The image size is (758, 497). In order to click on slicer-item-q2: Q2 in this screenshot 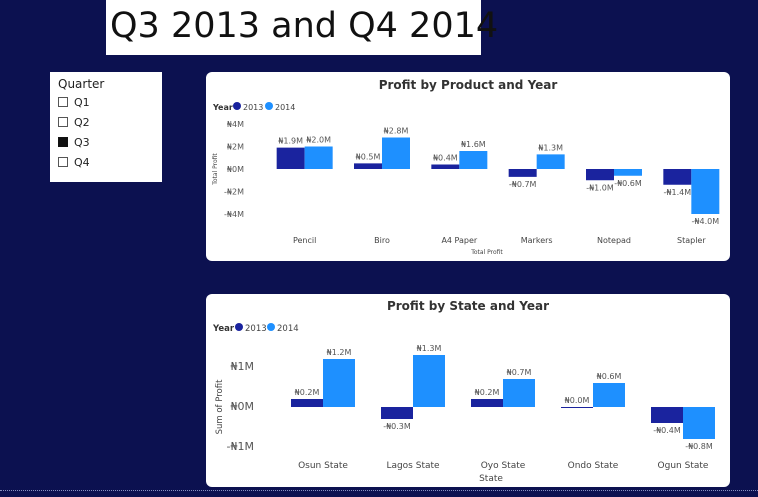, I will do `click(74, 122)`.